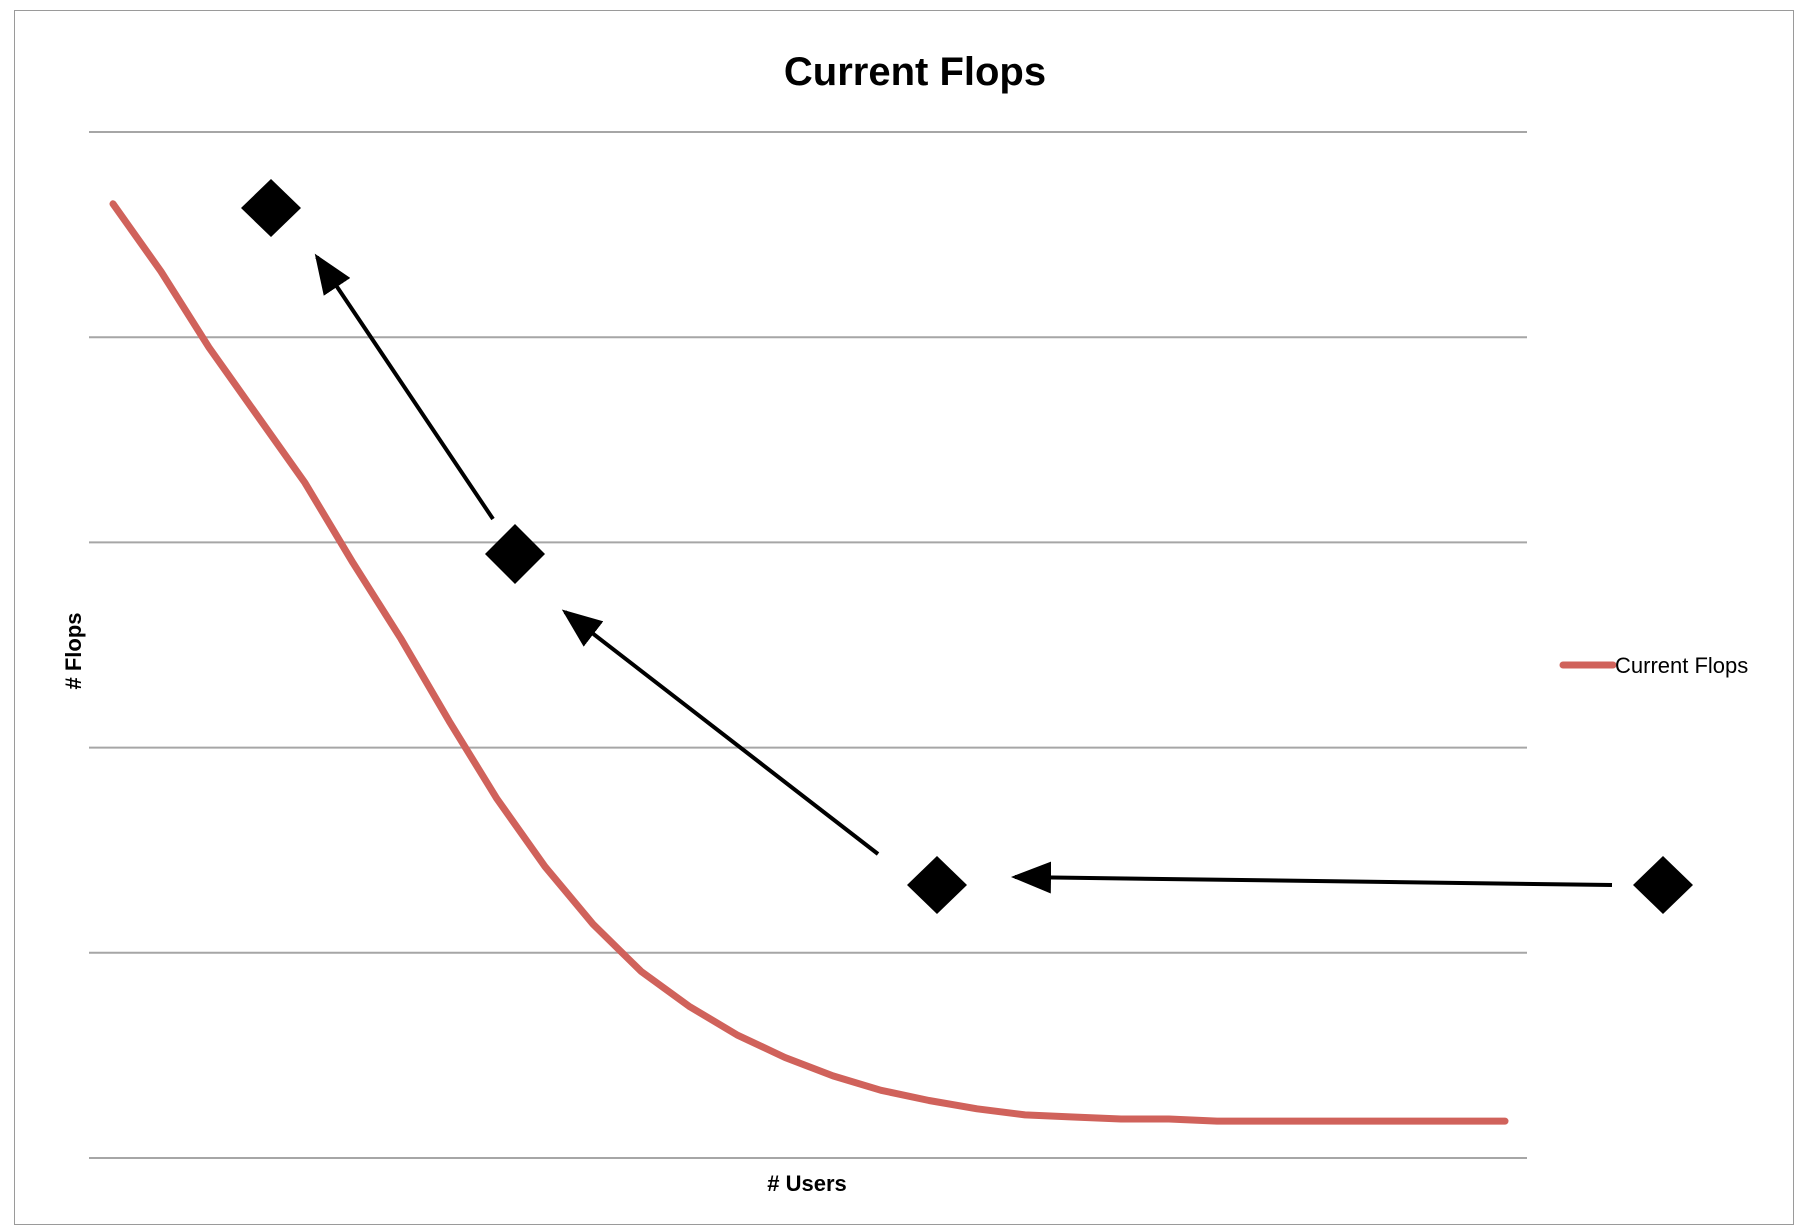 The height and width of the screenshot is (1227, 1796). Describe the element at coordinates (807, 1183) in the screenshot. I see `x-axis-label: # Users` at that location.